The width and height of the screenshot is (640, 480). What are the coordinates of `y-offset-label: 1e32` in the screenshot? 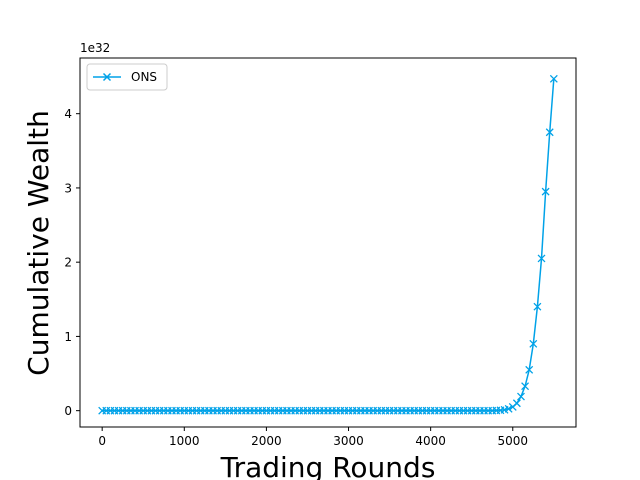 It's located at (95, 48).